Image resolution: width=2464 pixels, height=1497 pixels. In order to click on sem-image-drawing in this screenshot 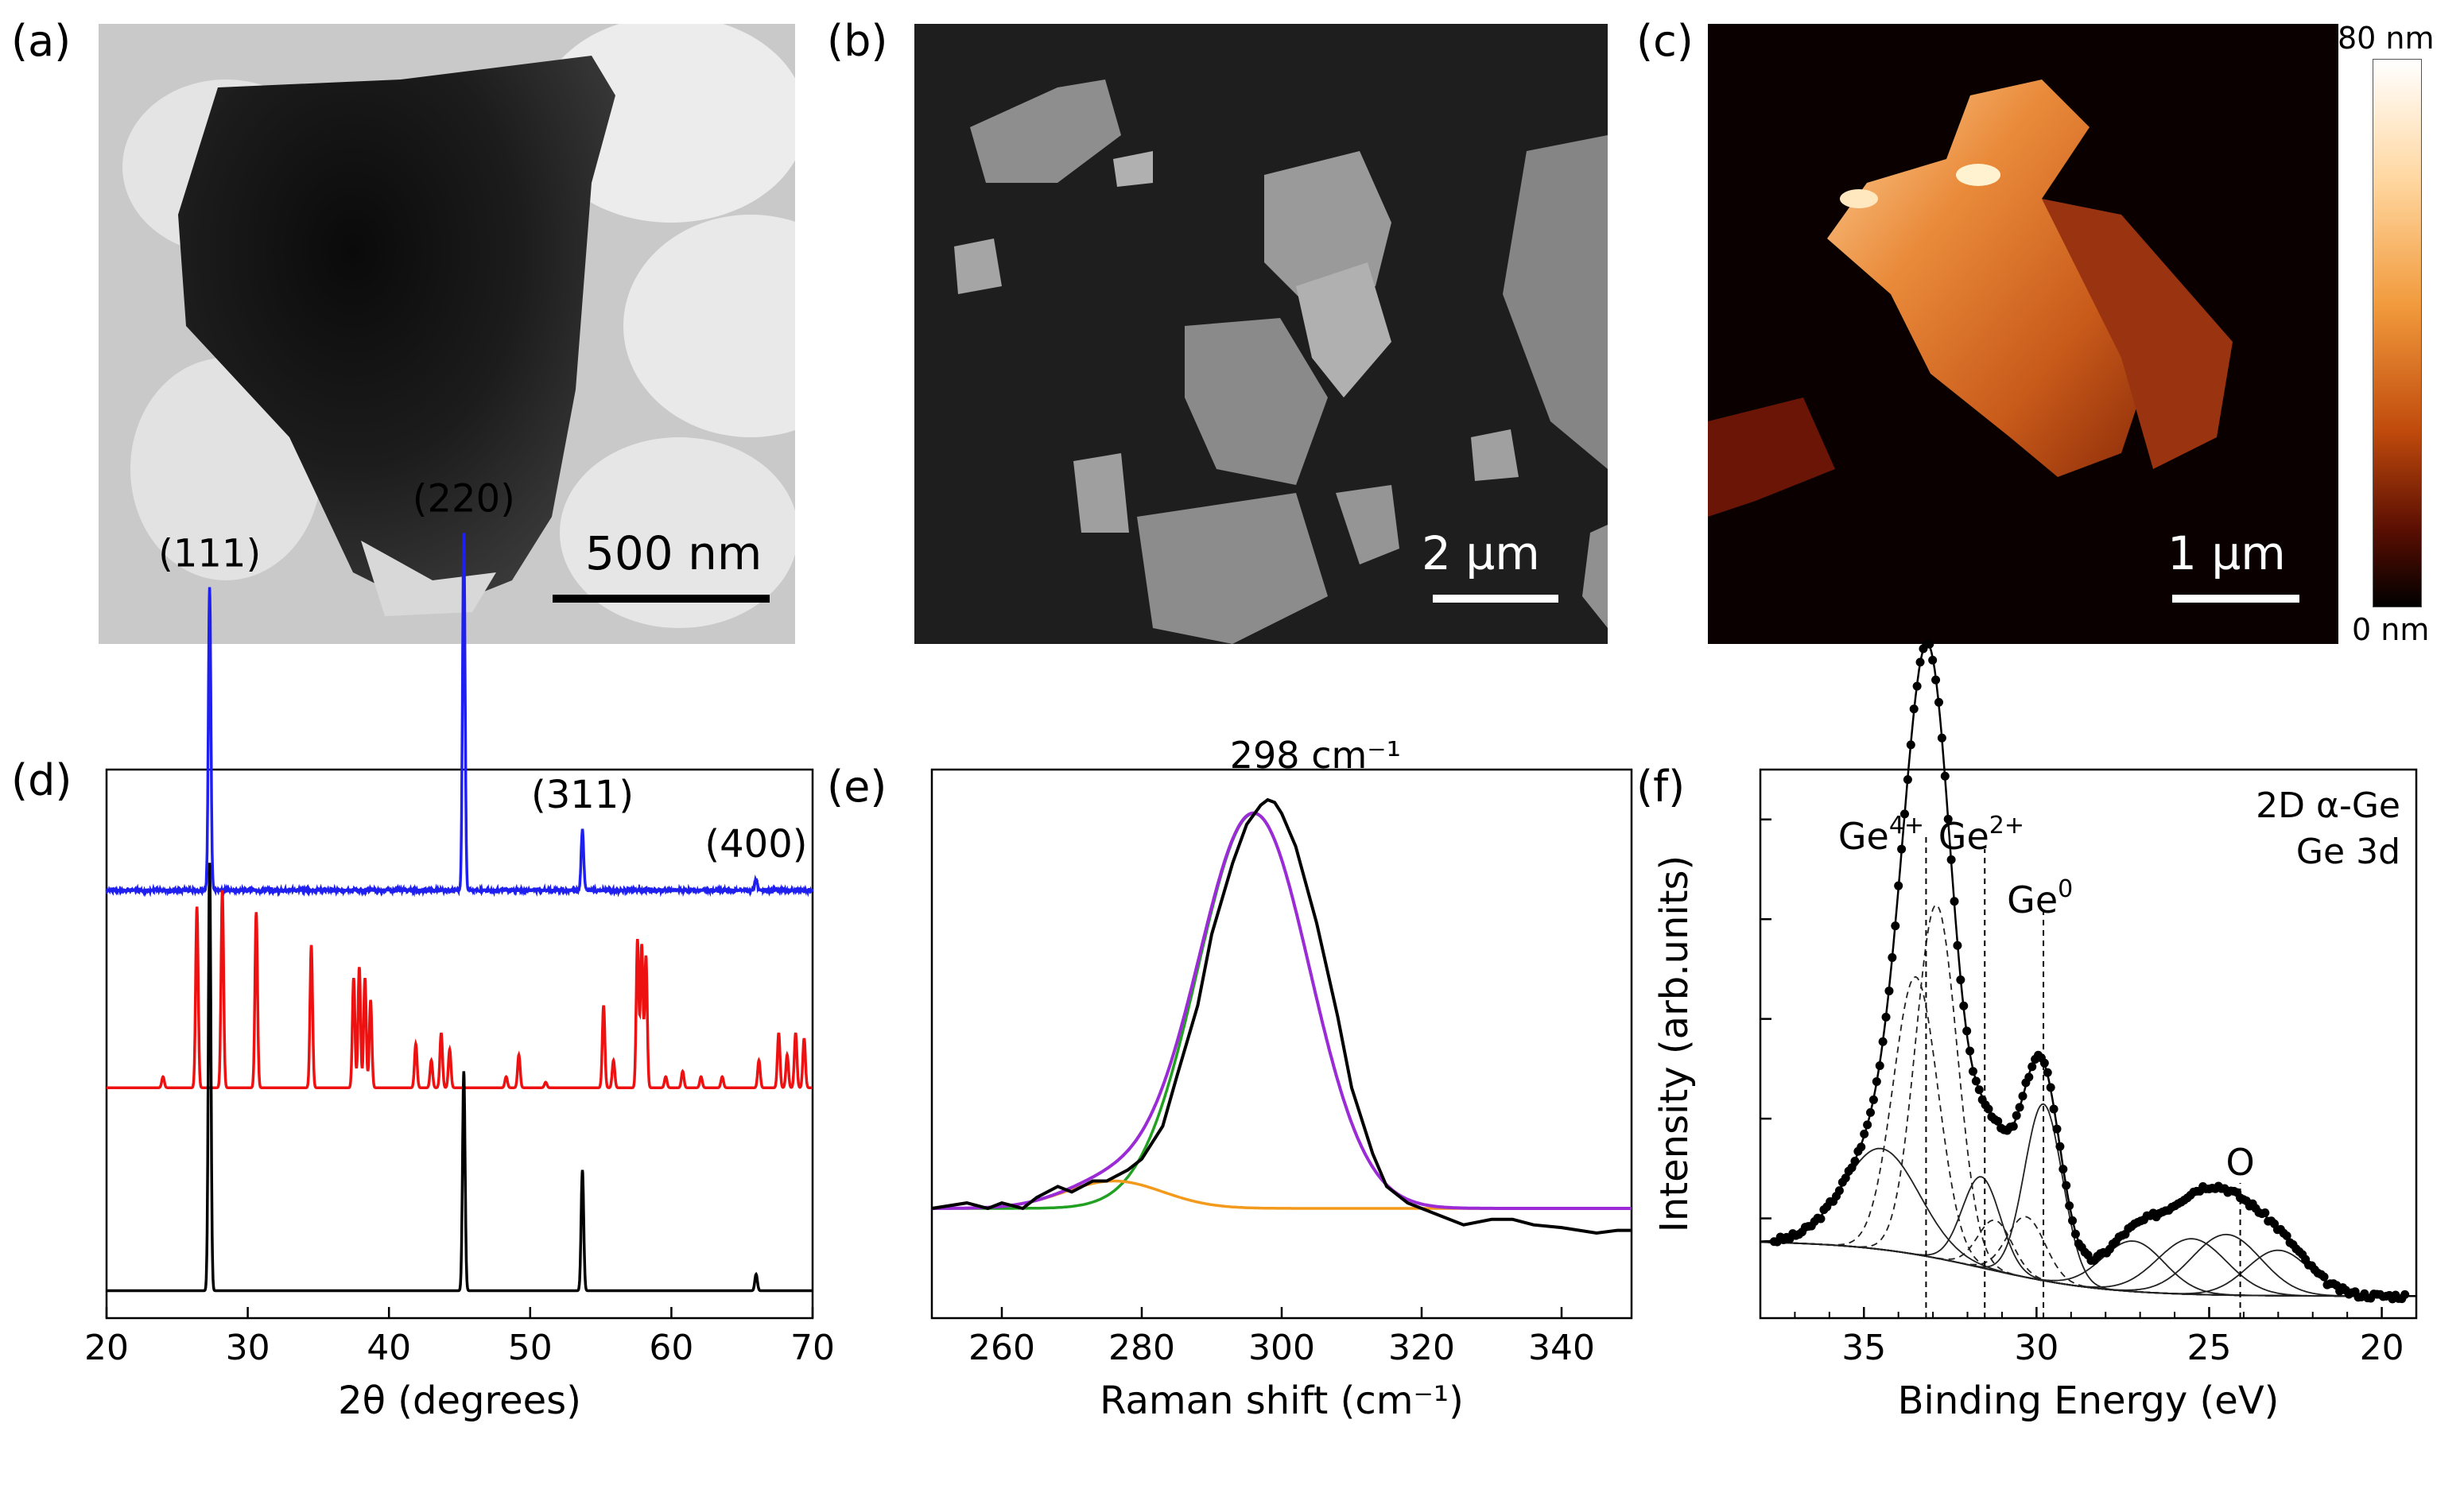, I will do `click(1261, 334)`.